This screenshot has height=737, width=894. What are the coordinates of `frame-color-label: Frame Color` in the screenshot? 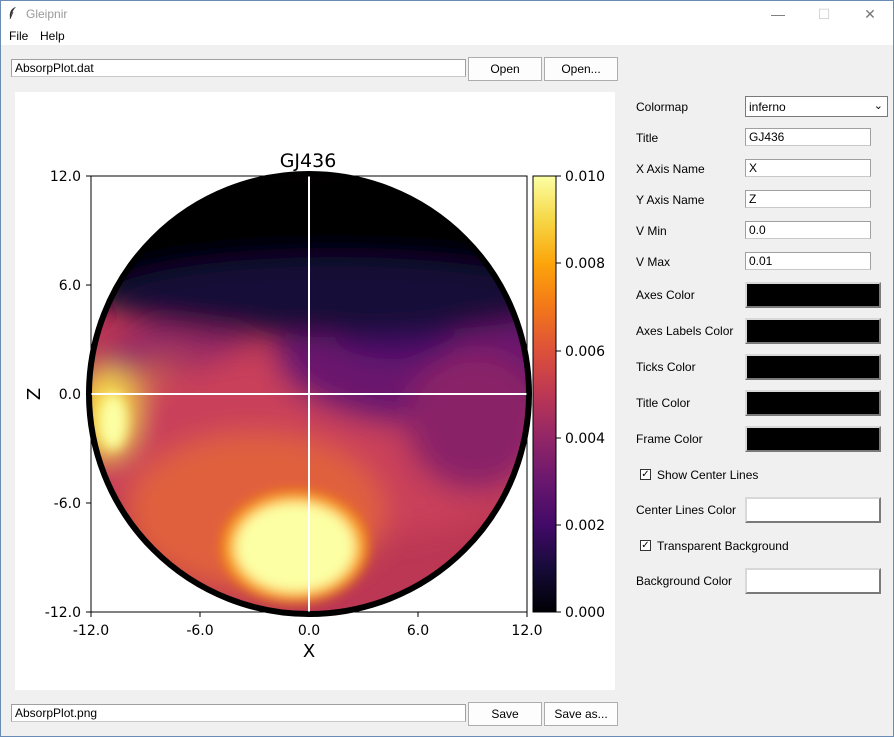 It's located at (669, 439).